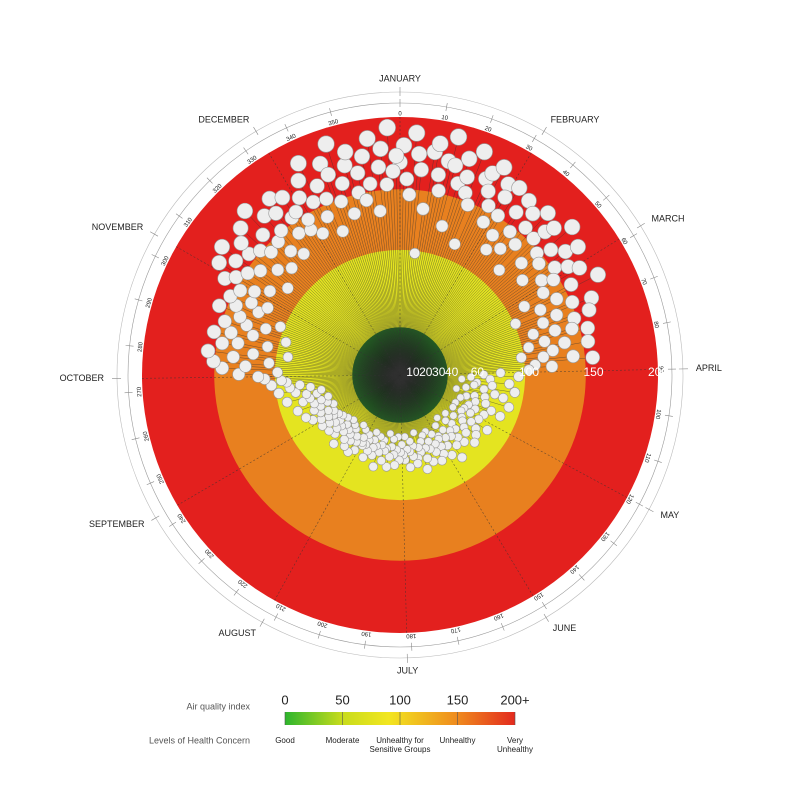  I want to click on day-tick-label: 90, so click(660, 369).